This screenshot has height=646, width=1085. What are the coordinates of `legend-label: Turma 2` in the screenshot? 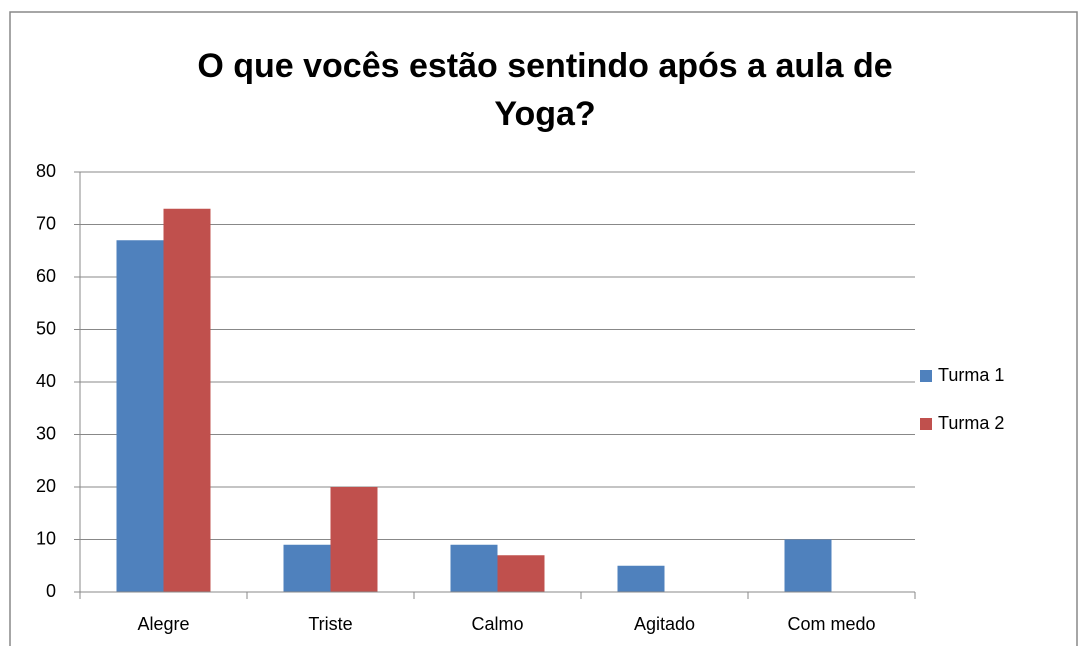 It's located at (971, 423).